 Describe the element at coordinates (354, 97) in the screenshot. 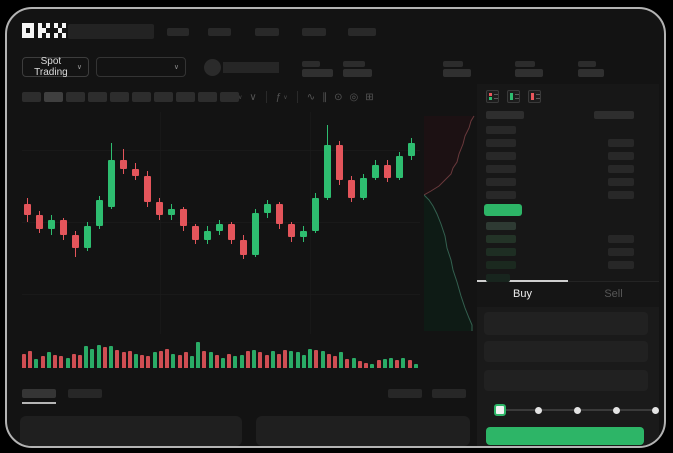

I see `settings-icon: ◎` at that location.